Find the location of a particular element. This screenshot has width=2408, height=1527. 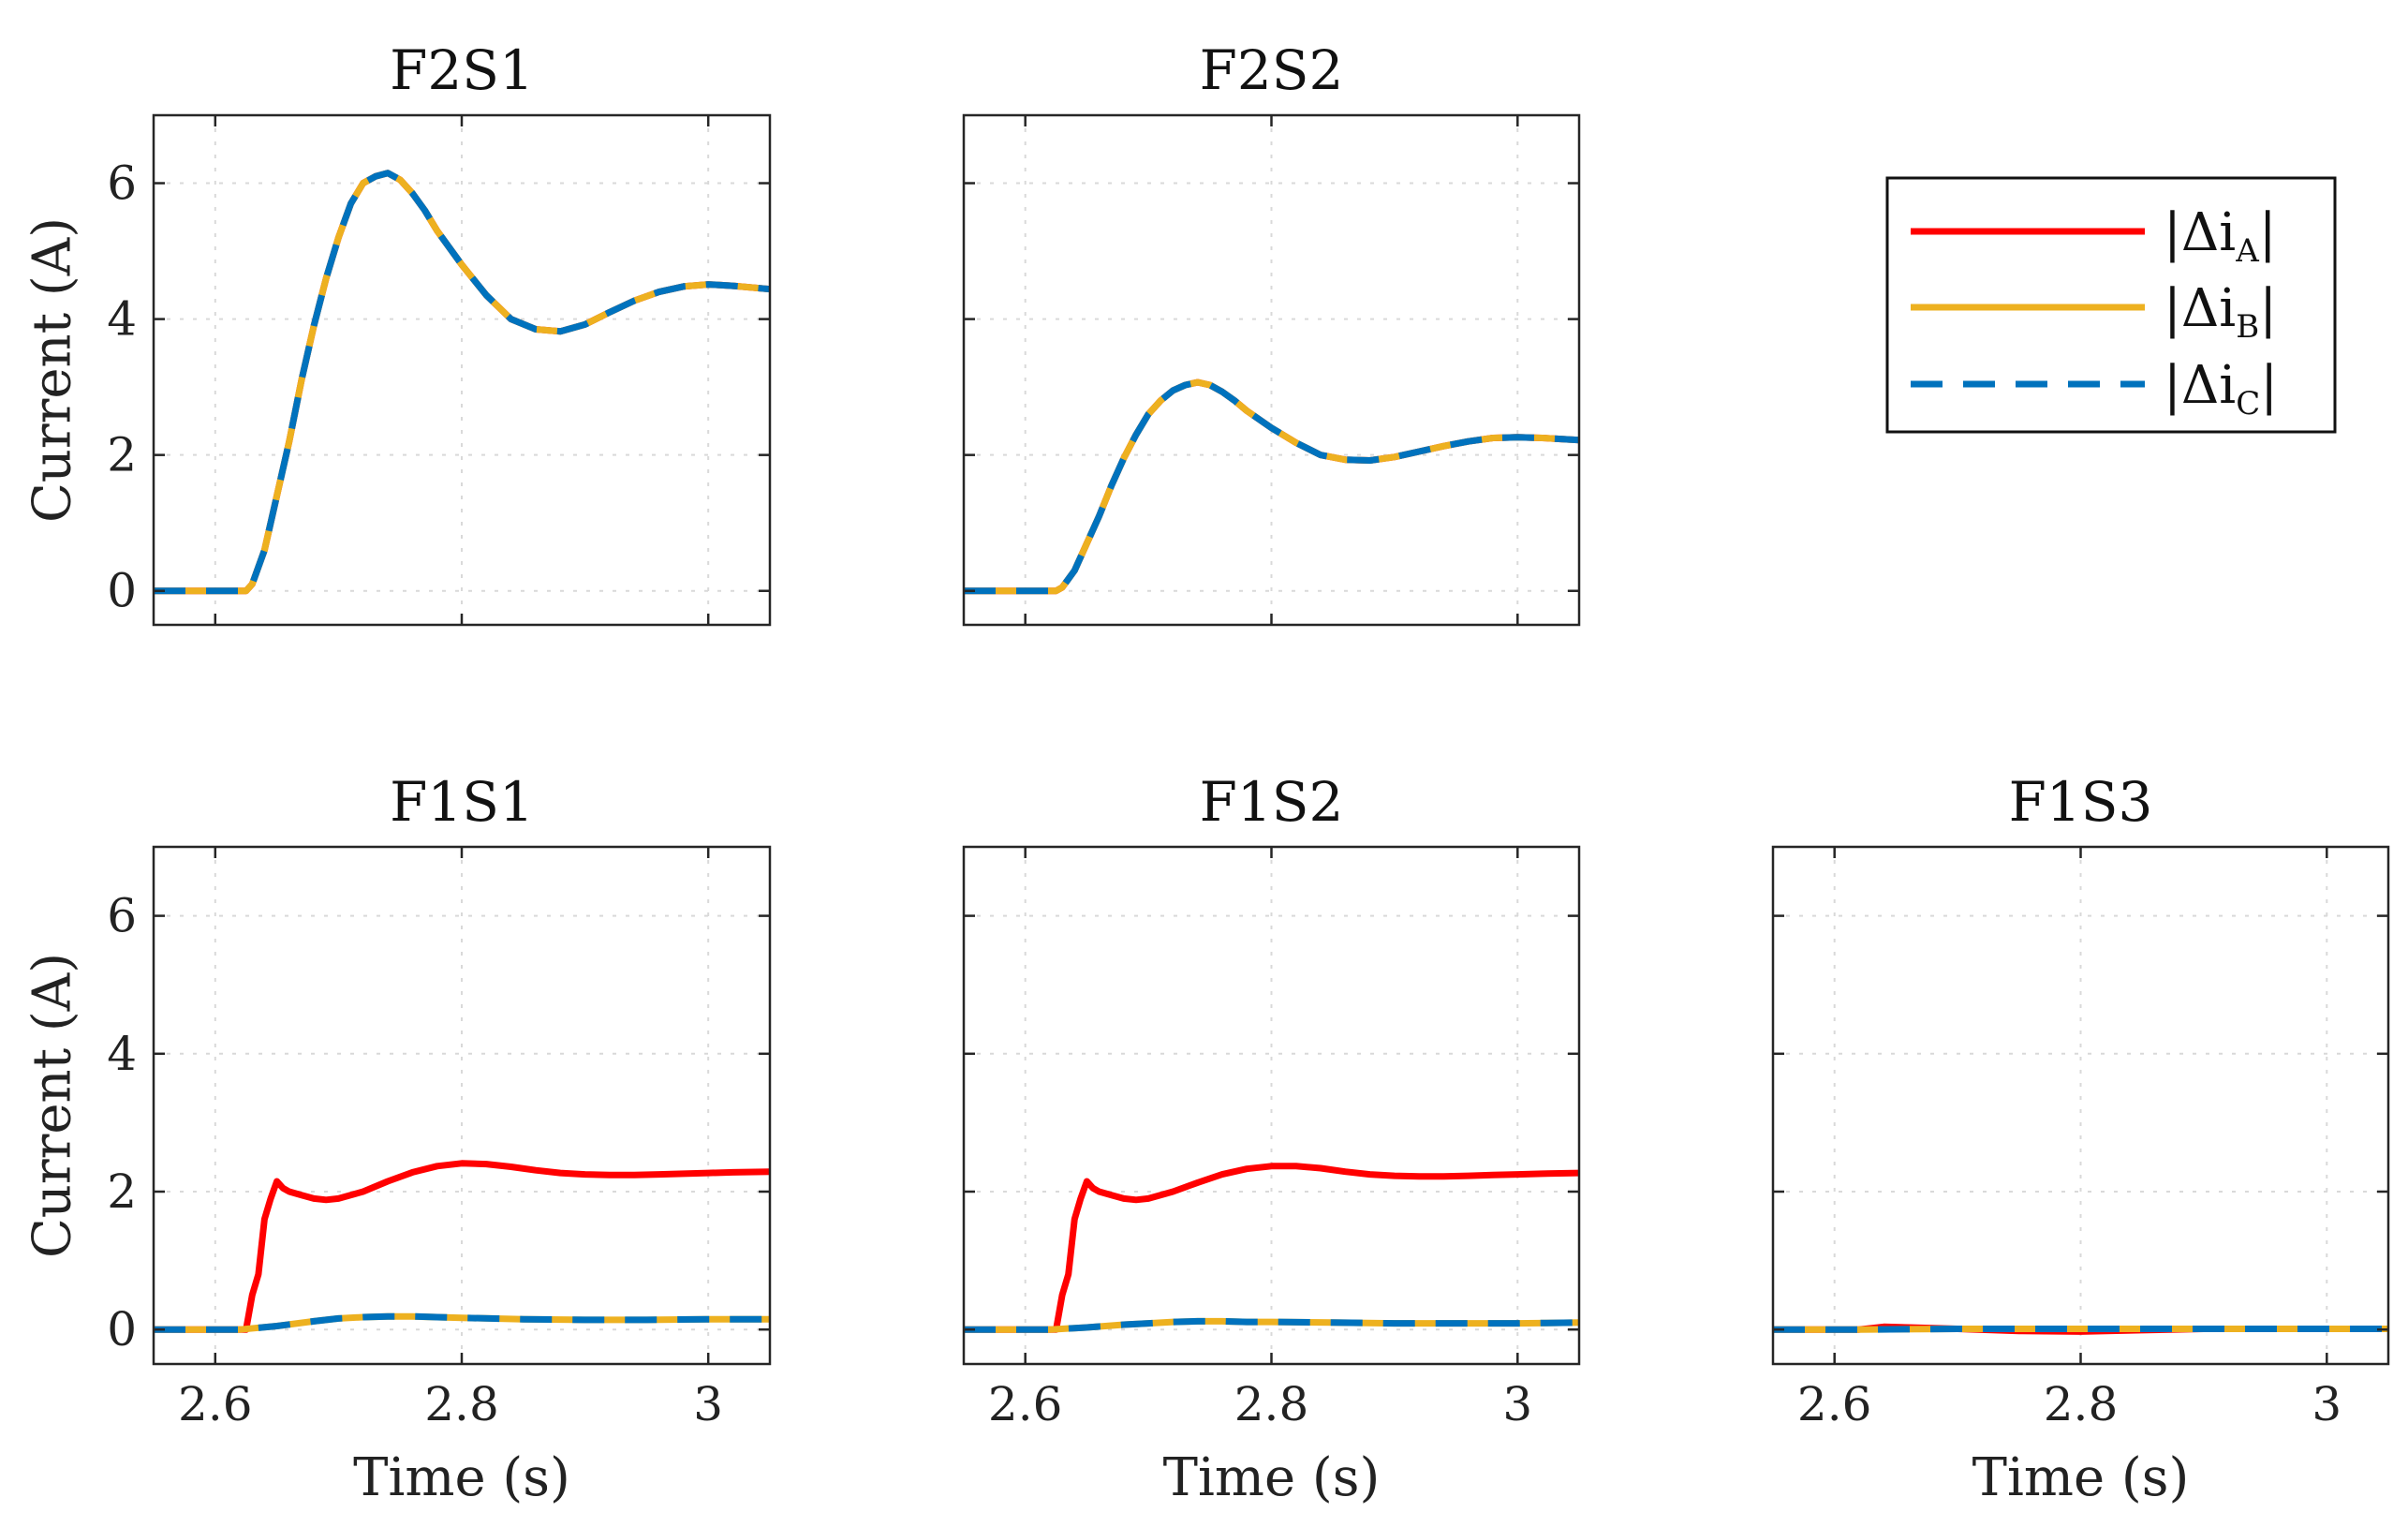

panel-f1s3: 2.6 2.8 3 Time (s) F1S3 is located at coordinates (2080, 1139).